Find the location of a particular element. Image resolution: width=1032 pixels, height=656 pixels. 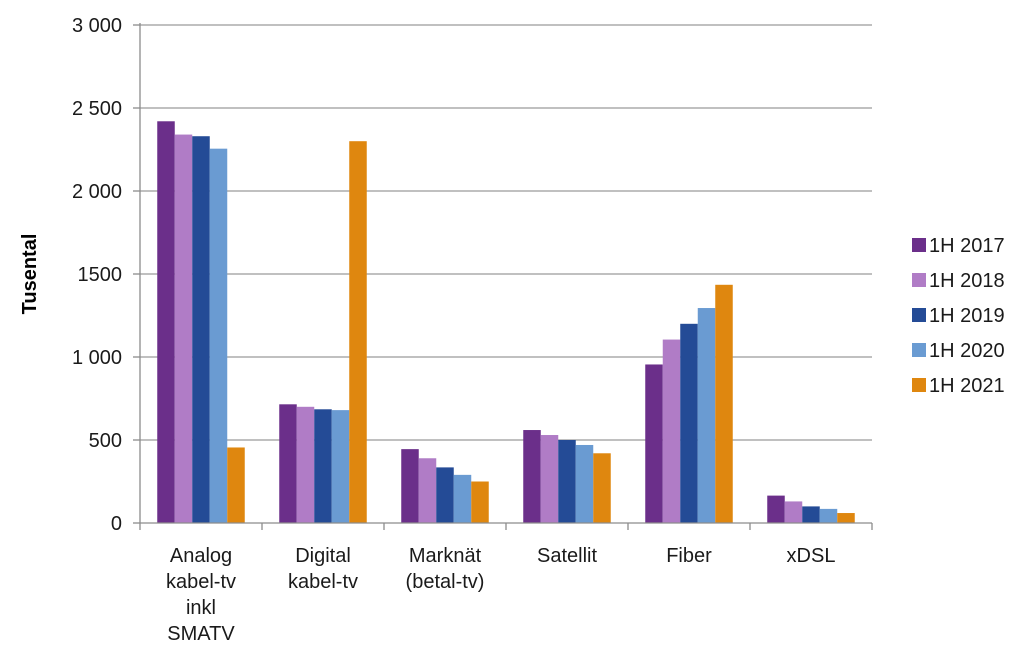

x-tick-label: xDSL is located at coordinates (811, 556).